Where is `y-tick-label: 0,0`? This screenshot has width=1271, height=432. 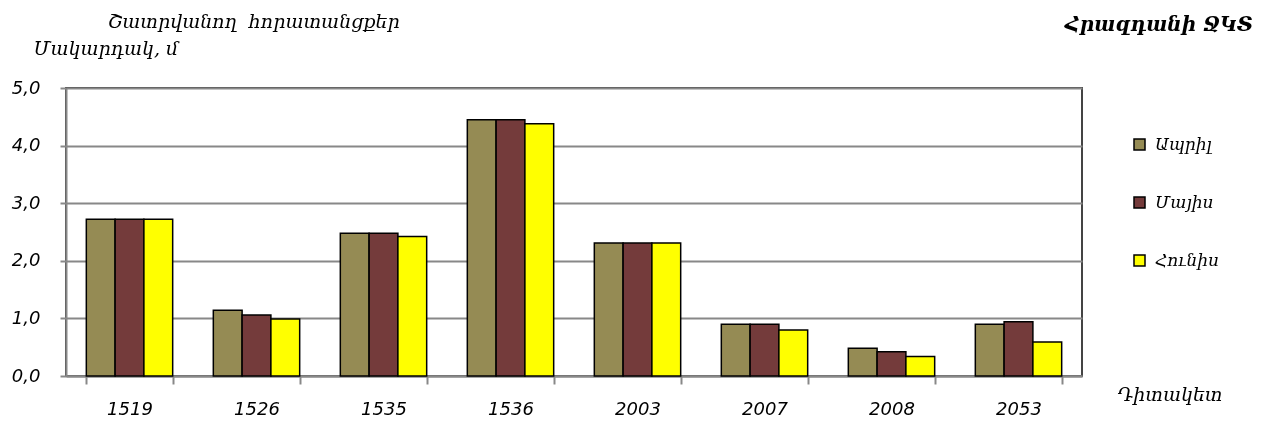
y-tick-label: 0,0 is located at coordinates (26, 375).